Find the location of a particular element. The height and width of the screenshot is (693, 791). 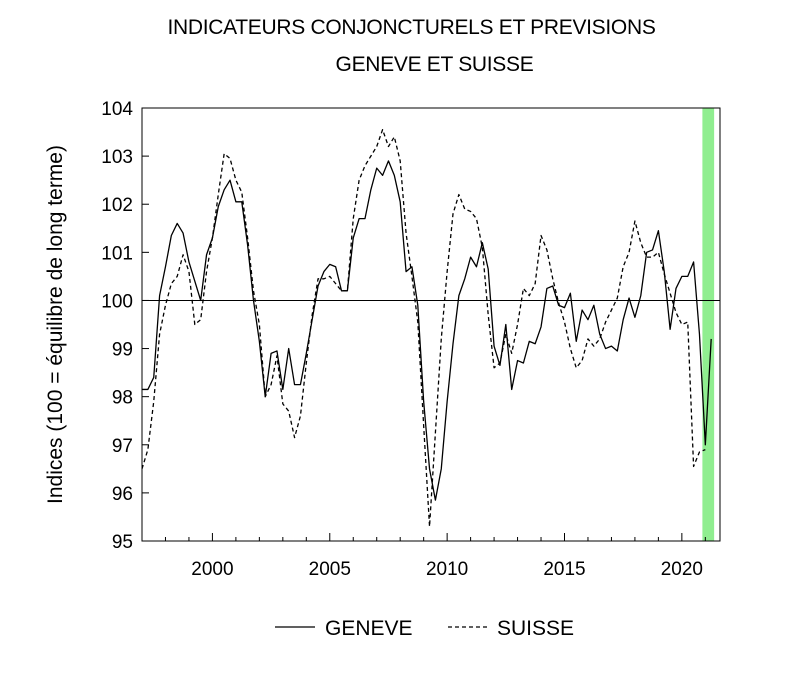

legend-label-suisse: SUISSE is located at coordinates (535, 628).